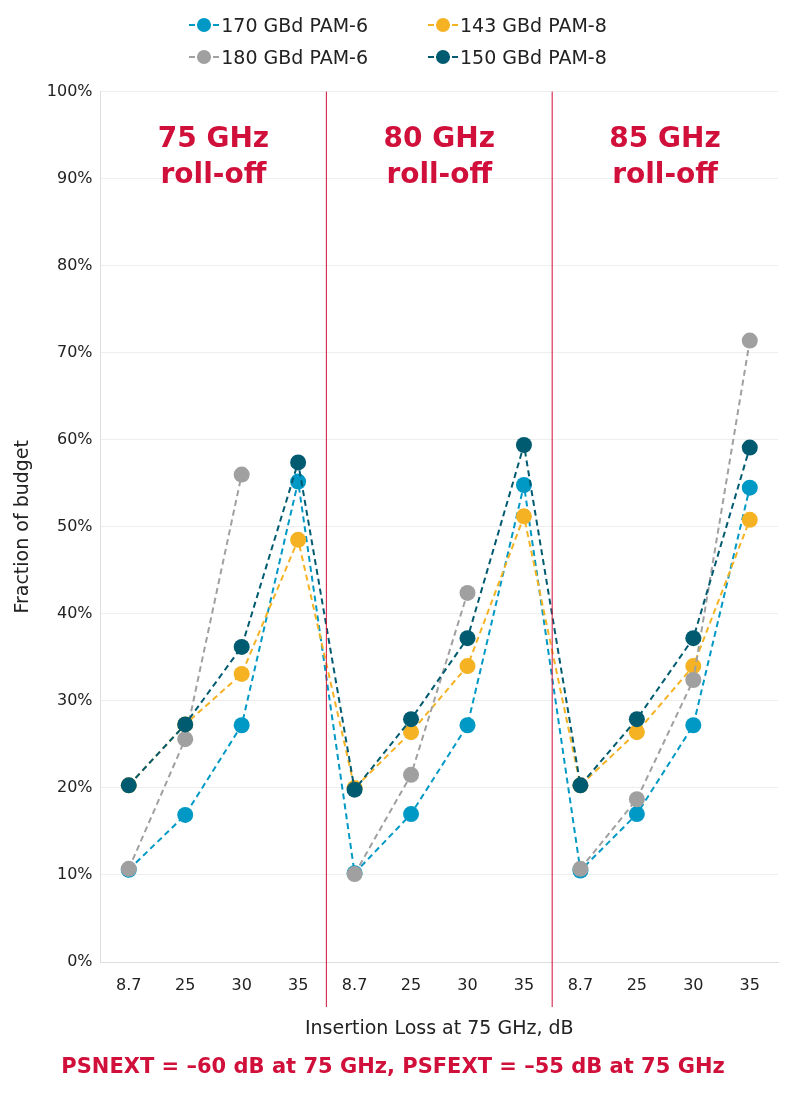 The height and width of the screenshot is (1113, 796). What do you see at coordinates (294, 25) in the screenshot?
I see `legend-label: 170 GBd PAM-6` at bounding box center [294, 25].